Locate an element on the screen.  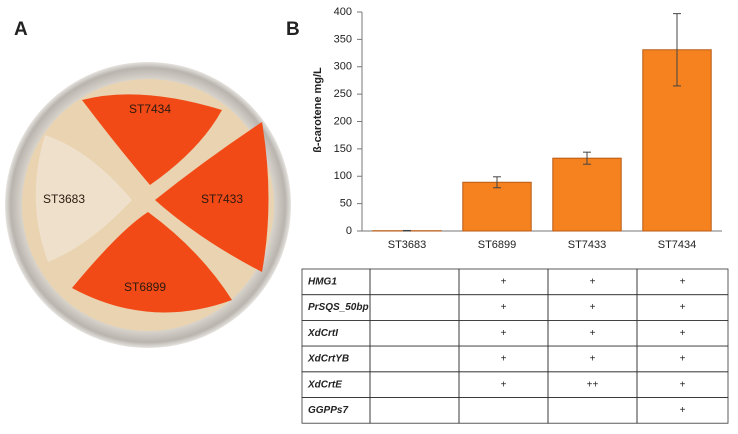
y-axis-label: ß-carotene mg/L is located at coordinates (318, 110).